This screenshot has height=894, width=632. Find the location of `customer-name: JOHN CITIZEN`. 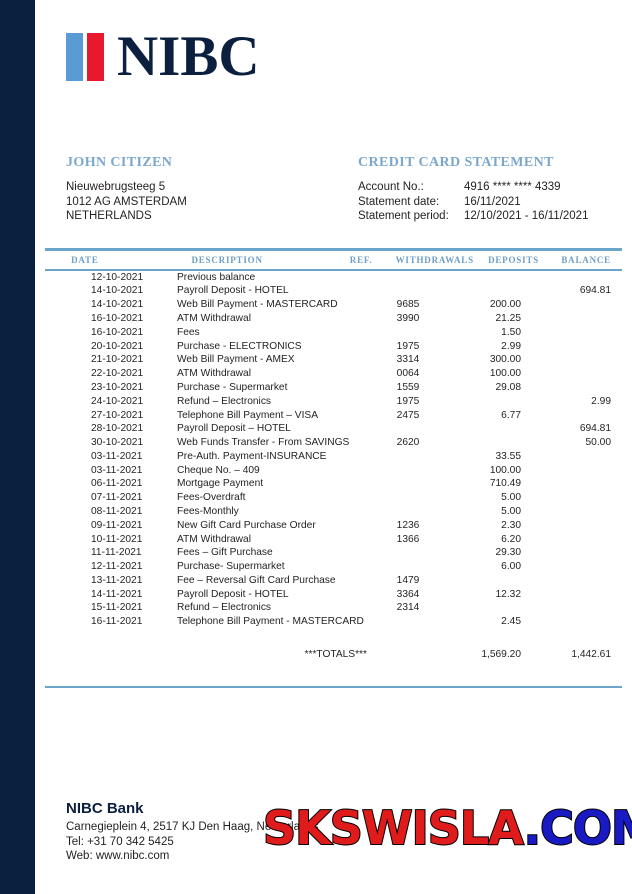

customer-name: JOHN CITIZEN is located at coordinates (119, 162).